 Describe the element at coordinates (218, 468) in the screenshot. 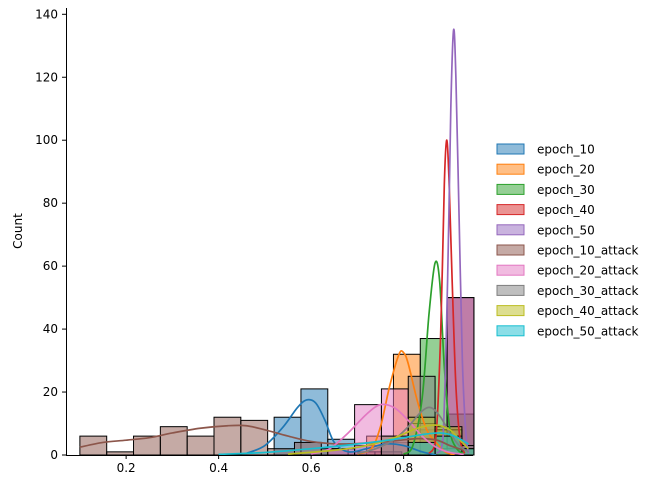

I see `x-tick-label: 0.4` at that location.